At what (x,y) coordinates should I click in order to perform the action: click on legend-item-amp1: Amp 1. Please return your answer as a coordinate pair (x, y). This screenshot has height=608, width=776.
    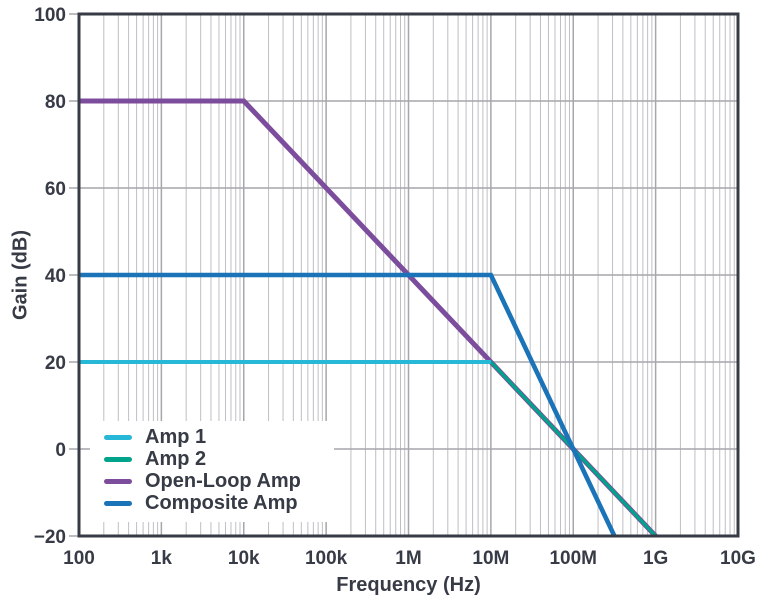
    Looking at the image, I should click on (216, 437).